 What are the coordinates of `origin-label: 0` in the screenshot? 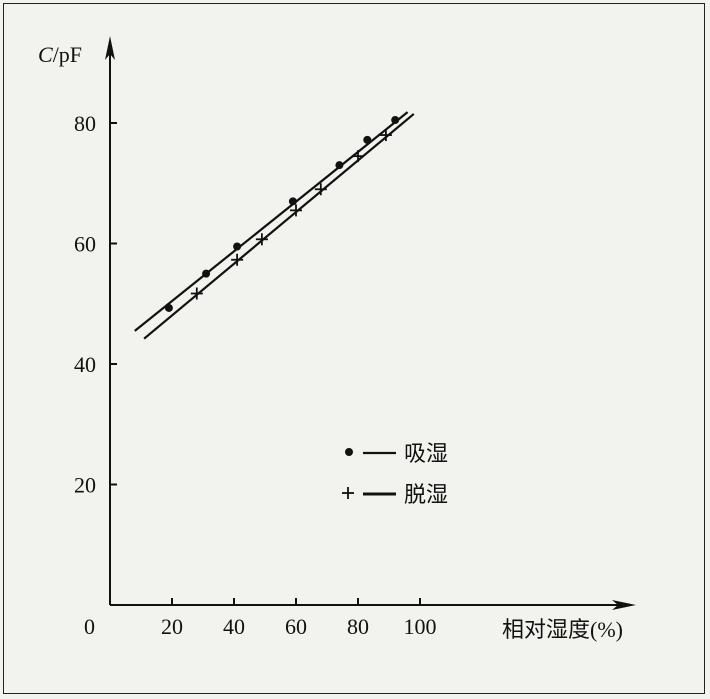 It's located at (89, 626).